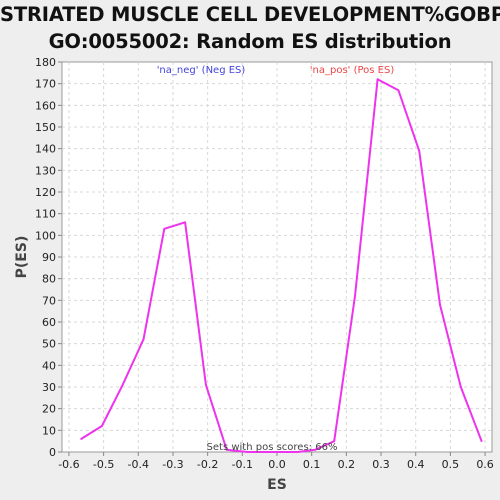 This screenshot has width=500, height=500. I want to click on annotation-pos-scores: Sets with pos scores: 66%, so click(272, 447).